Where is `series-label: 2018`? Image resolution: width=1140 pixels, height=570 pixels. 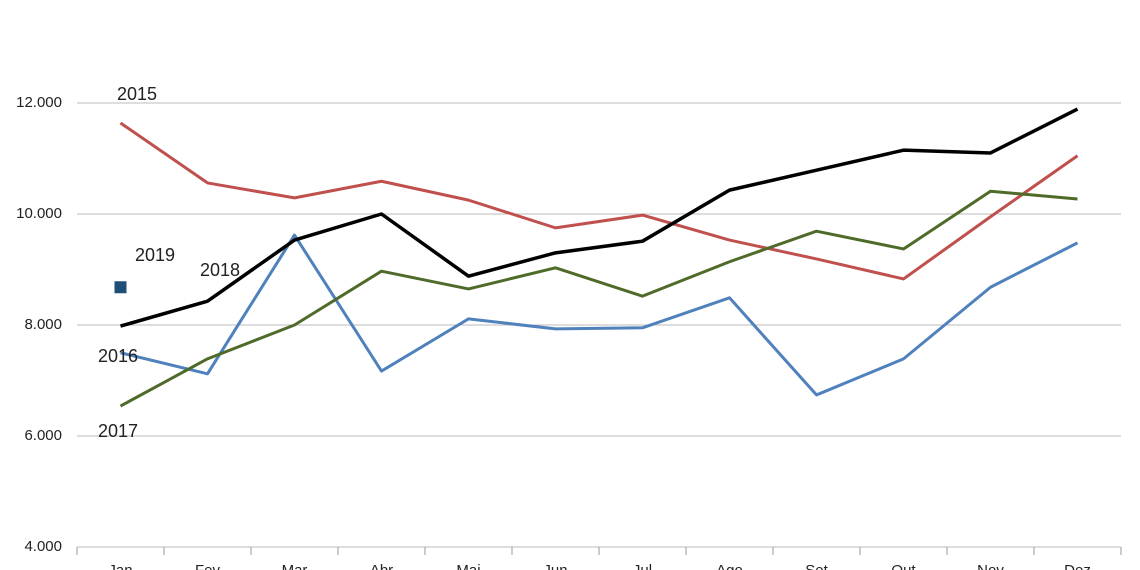 series-label: 2018 is located at coordinates (220, 270).